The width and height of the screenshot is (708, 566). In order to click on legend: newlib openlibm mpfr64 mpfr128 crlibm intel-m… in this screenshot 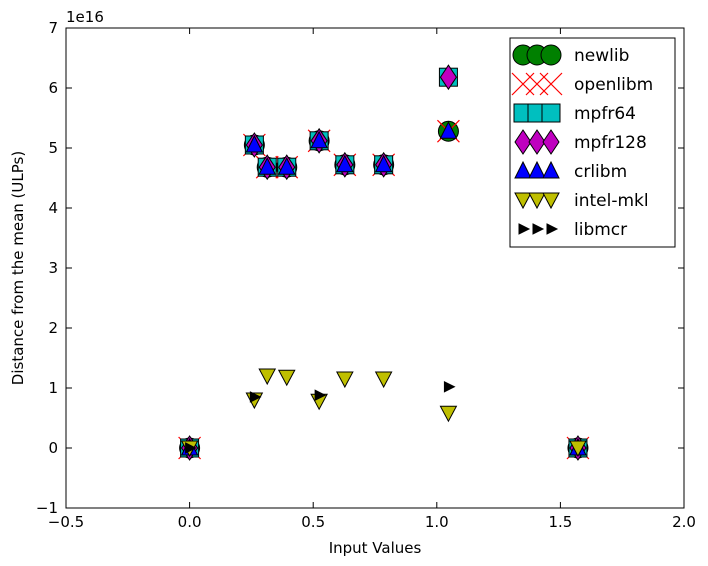, I will do `click(592, 142)`.